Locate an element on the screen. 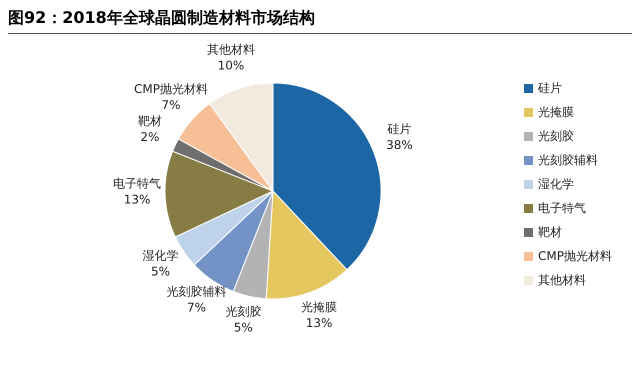 This screenshot has width=640, height=379. legend-label: 光刻胶辅料 is located at coordinates (568, 160).